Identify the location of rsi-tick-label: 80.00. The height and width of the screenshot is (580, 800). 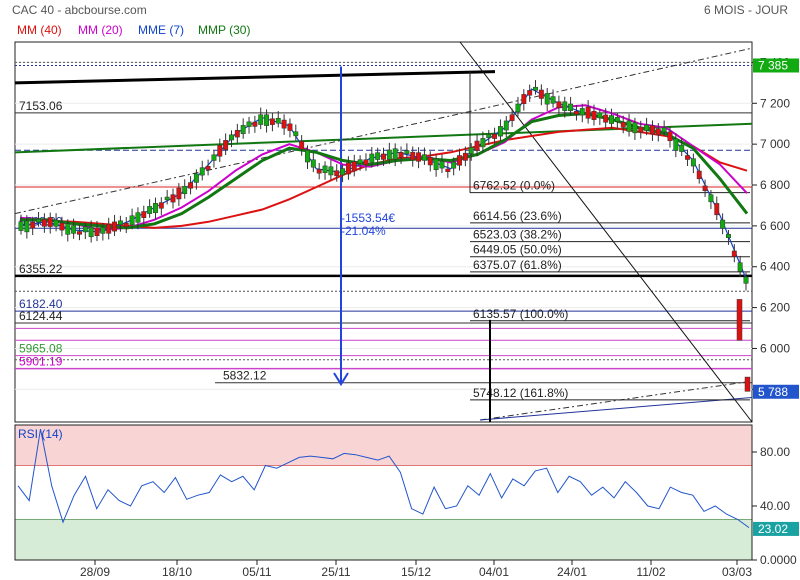
(775, 452).